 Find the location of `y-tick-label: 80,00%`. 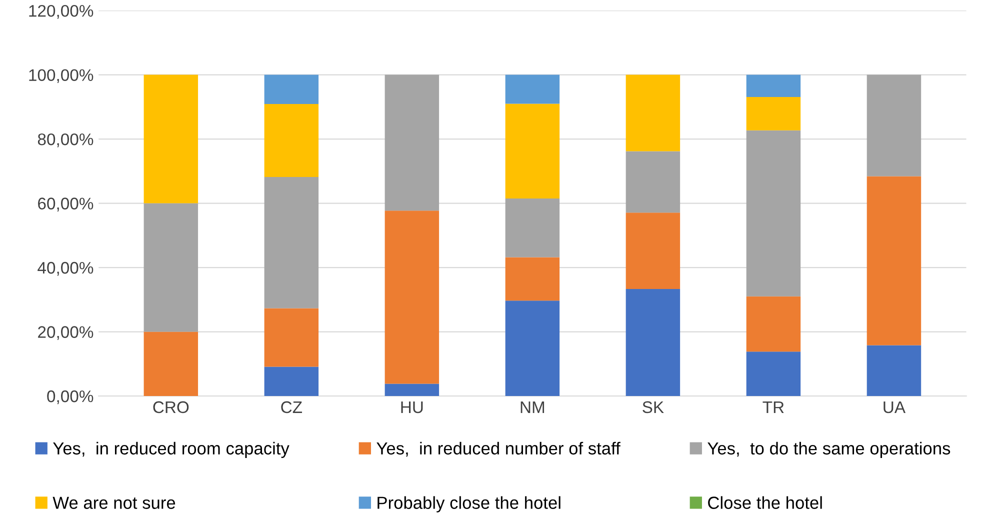

y-tick-label: 80,00% is located at coordinates (66, 140).